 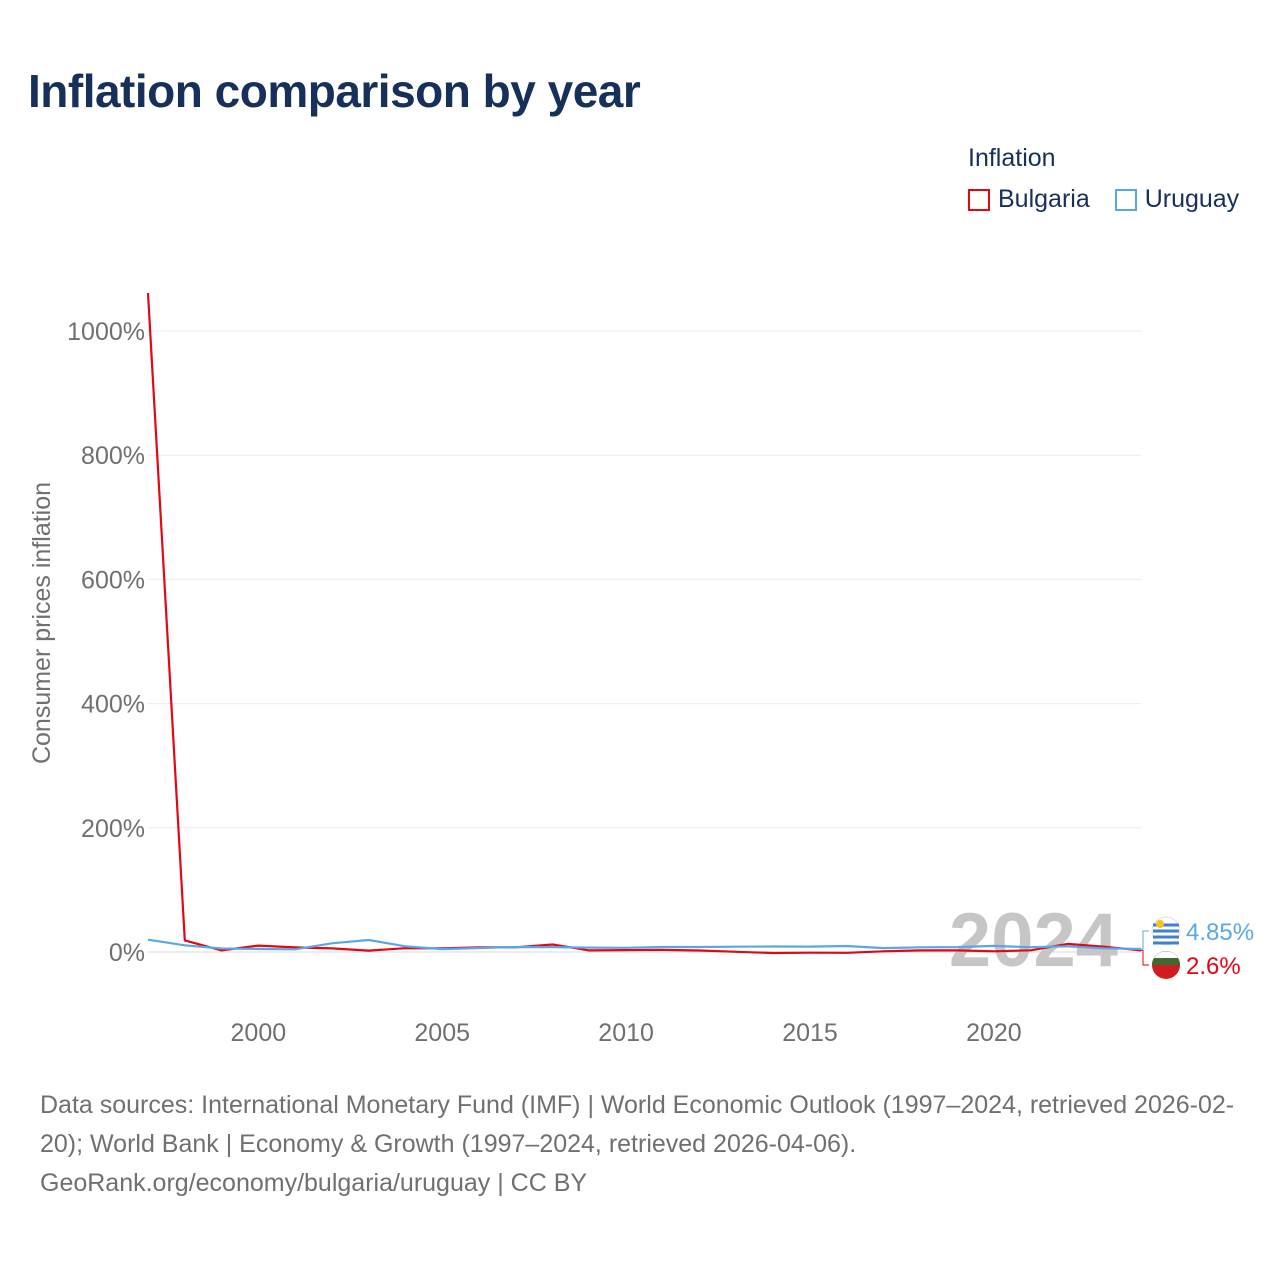 I want to click on legend-label-bulgaria: Bulgaria, so click(x=1044, y=199).